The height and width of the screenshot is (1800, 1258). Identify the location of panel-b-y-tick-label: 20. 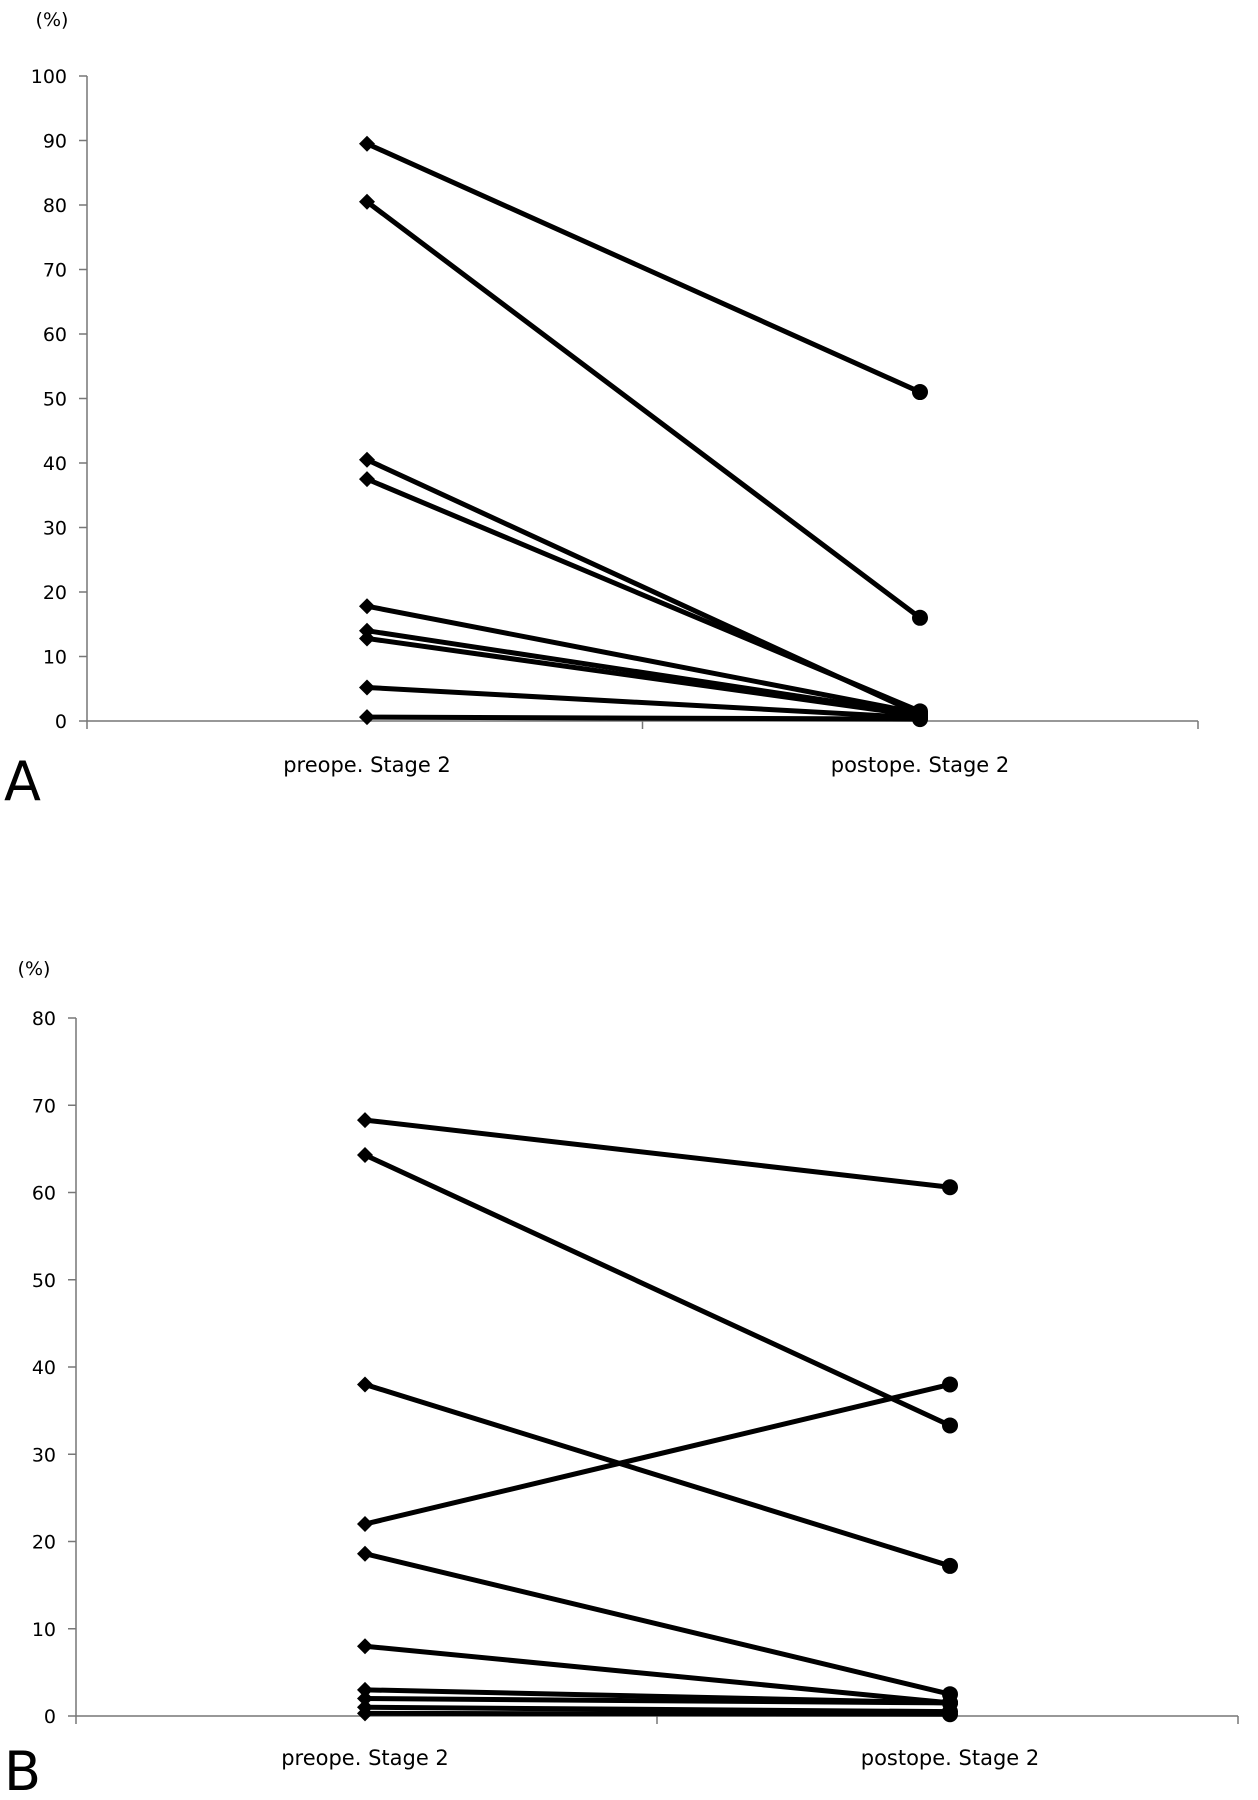
(44, 1543).